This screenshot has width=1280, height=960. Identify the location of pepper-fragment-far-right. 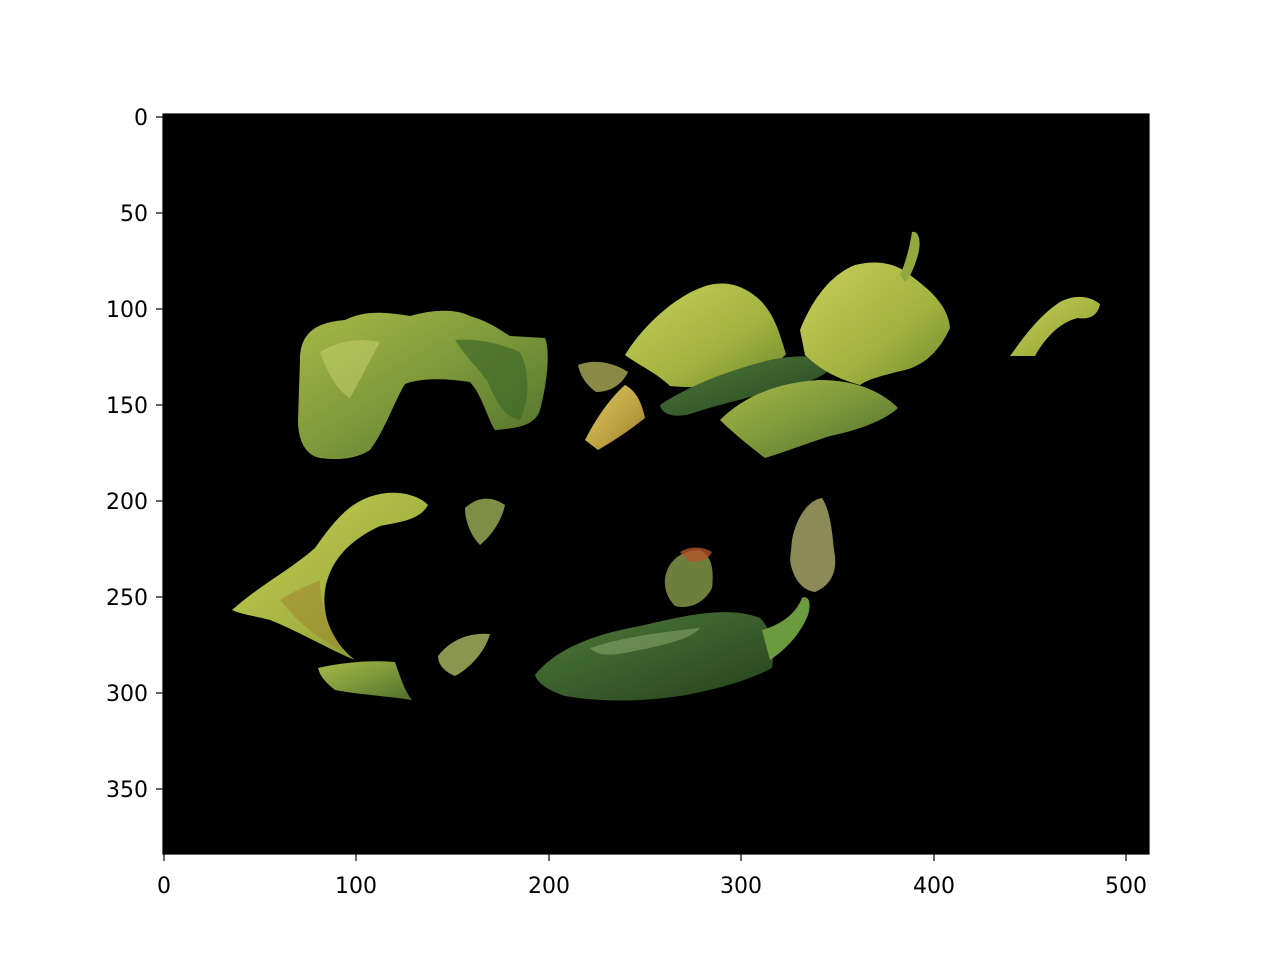
(1055, 326).